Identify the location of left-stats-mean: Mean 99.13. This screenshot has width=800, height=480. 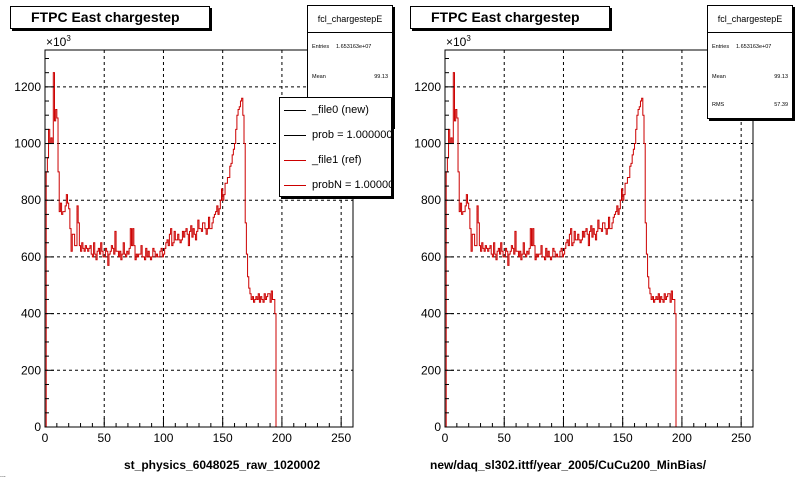
(350, 77).